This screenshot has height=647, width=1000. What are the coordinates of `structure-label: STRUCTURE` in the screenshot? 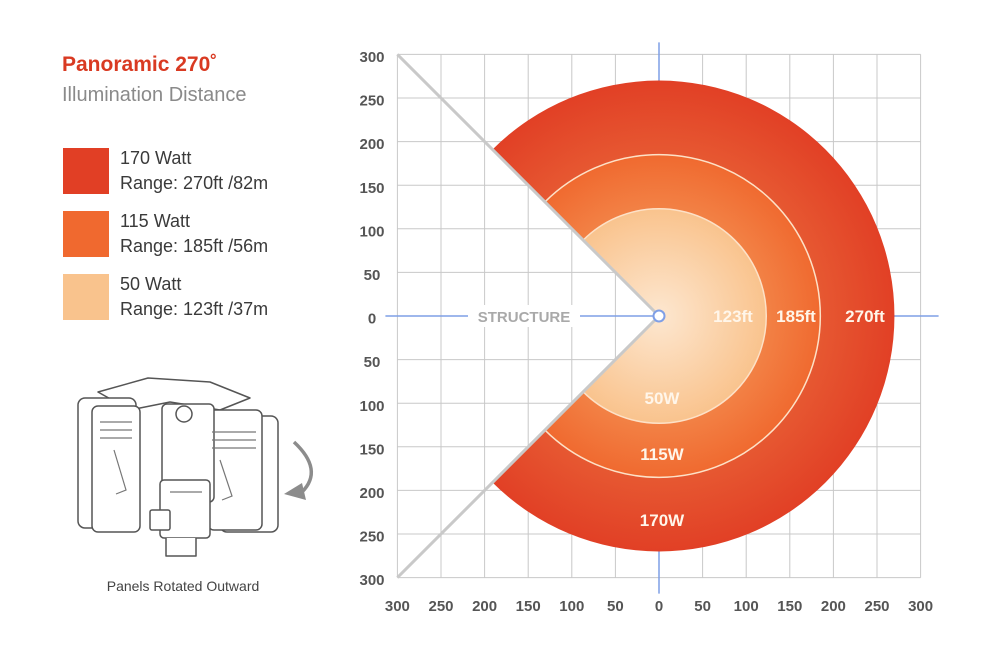 It's located at (524, 317).